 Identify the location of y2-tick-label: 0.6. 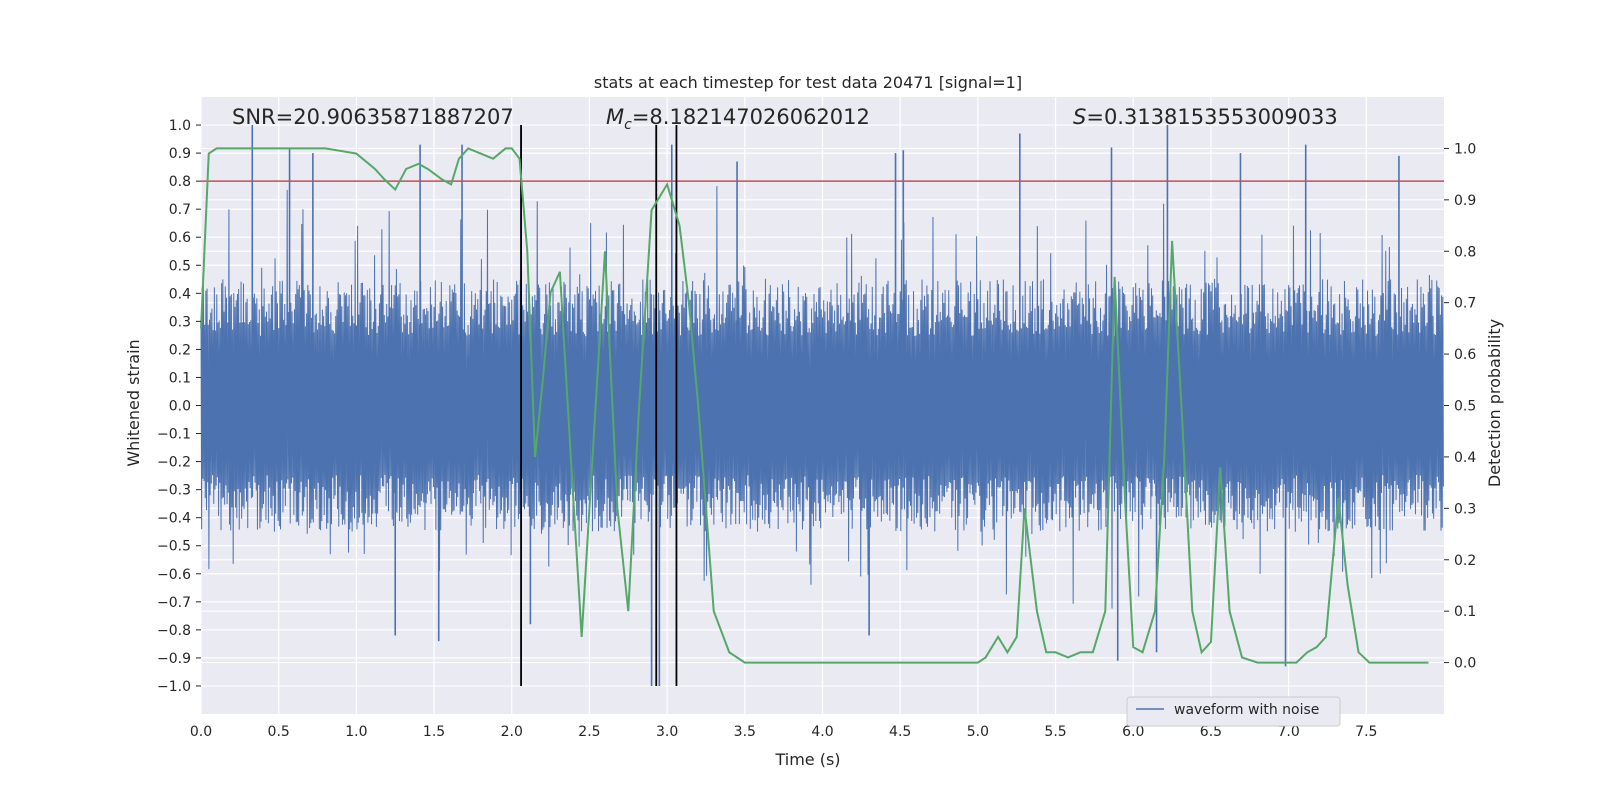
(1465, 355).